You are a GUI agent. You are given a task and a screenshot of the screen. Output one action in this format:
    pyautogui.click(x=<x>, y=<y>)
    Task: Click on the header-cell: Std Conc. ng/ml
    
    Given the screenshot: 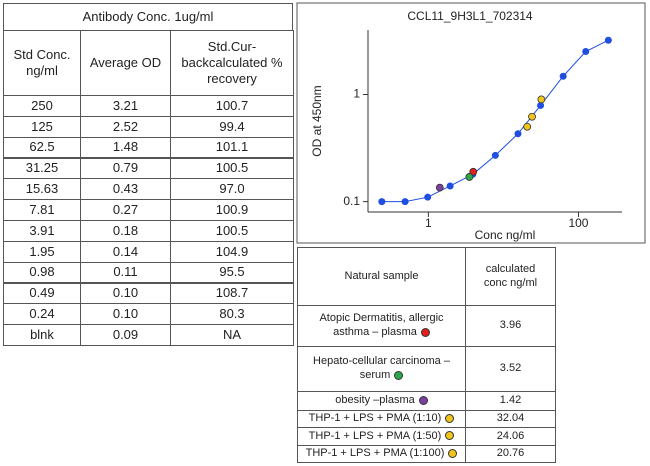 What is the action you would take?
    pyautogui.click(x=42, y=63)
    